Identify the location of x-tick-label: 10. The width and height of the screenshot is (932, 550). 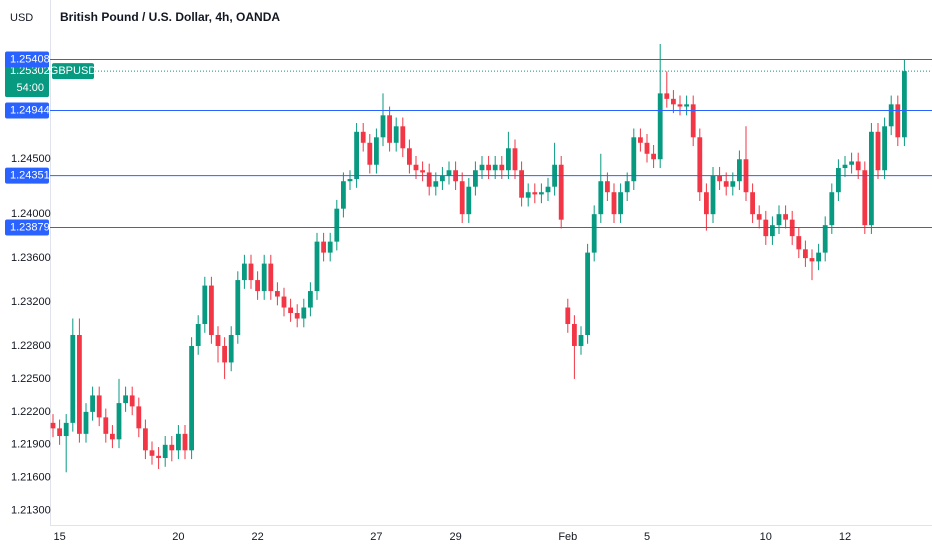
(766, 537).